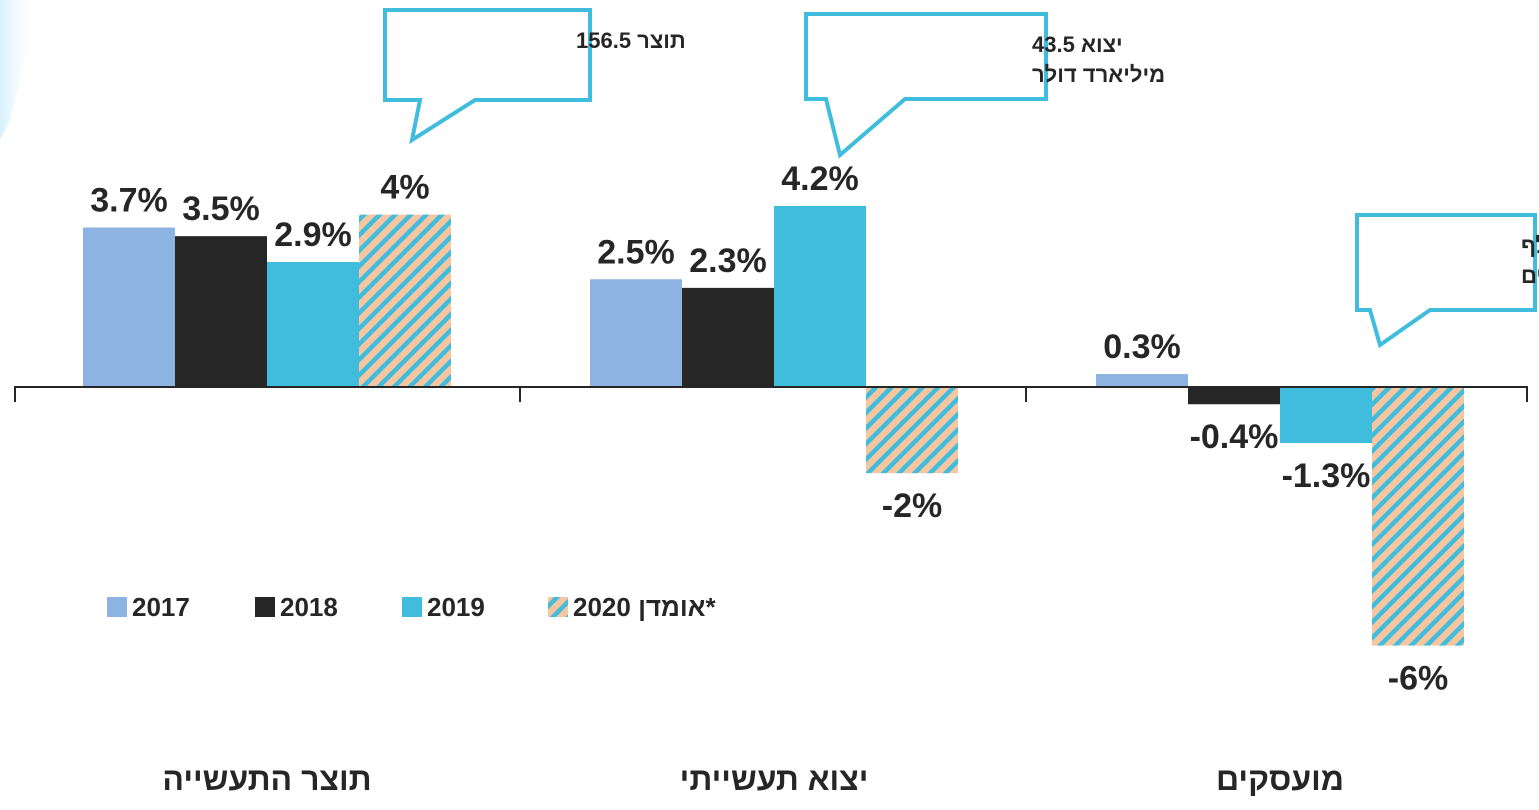 This screenshot has width=1539, height=810. I want to click on bar-2018-cat1, so click(728, 337).